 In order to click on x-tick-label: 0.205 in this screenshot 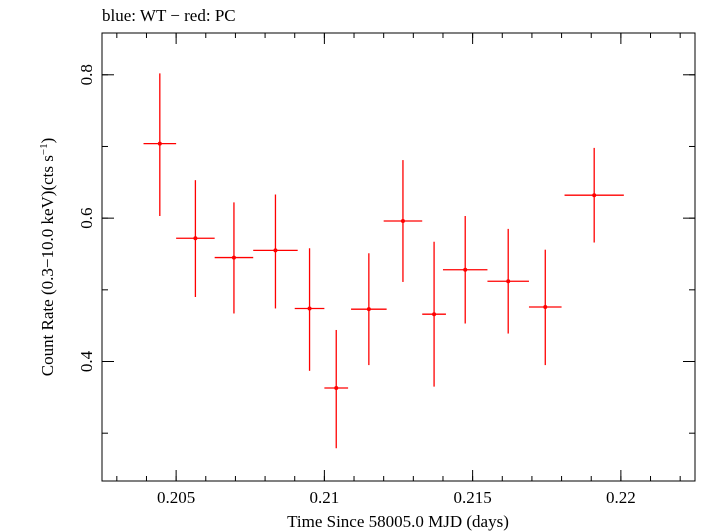, I will do `click(176, 497)`.